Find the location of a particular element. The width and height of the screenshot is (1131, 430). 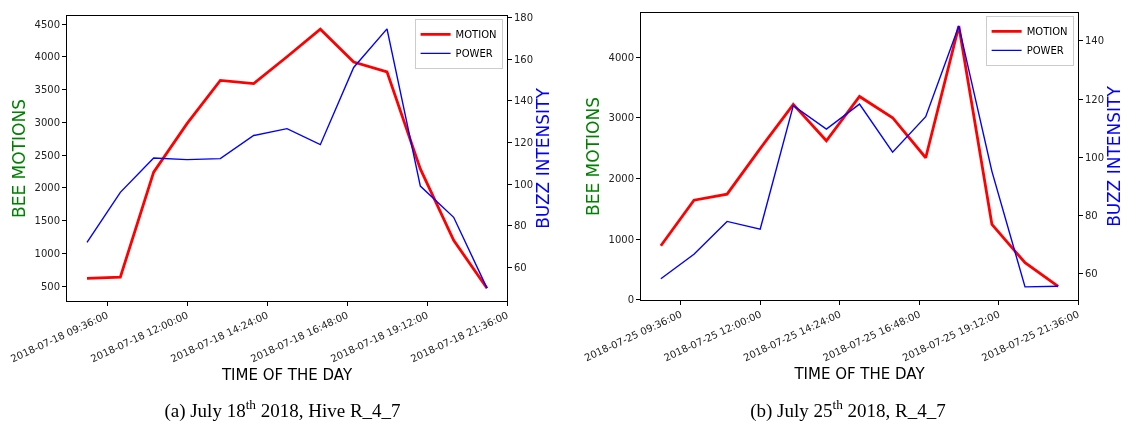

y-tick-label: 3500 is located at coordinates (47, 90).